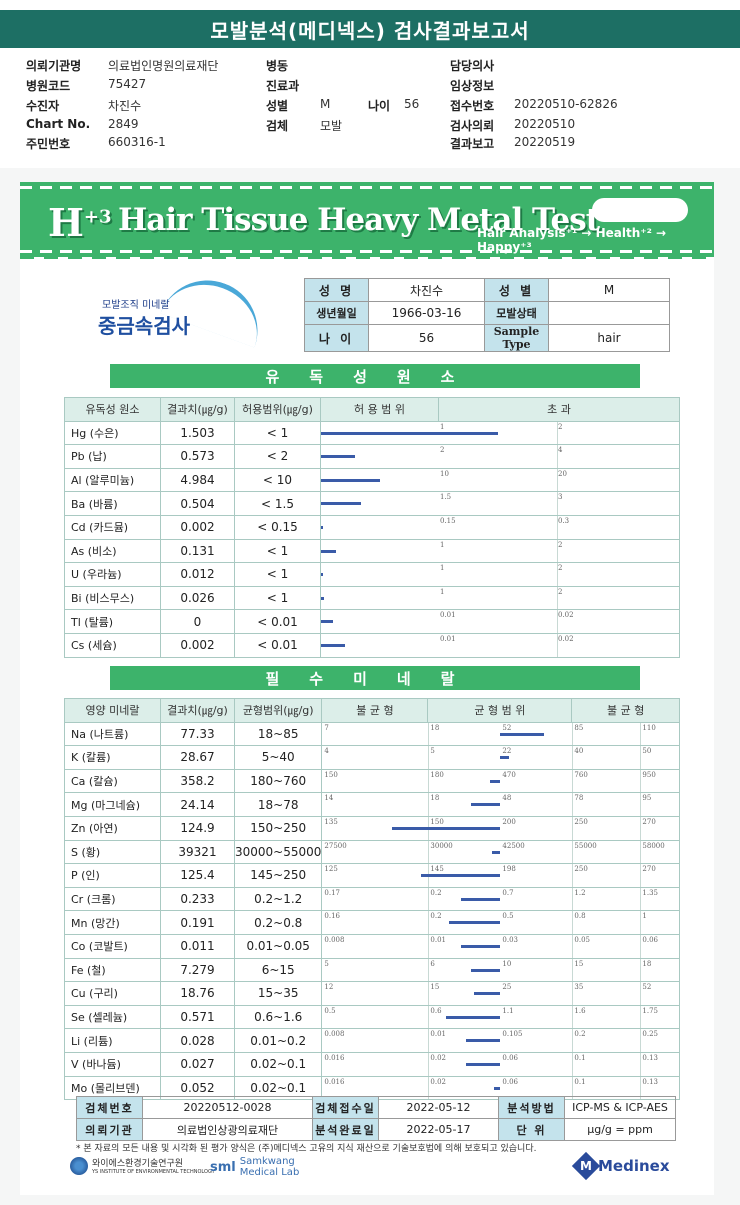 This screenshot has width=740, height=1205. I want to click on scale-mark: 2, so click(442, 450).